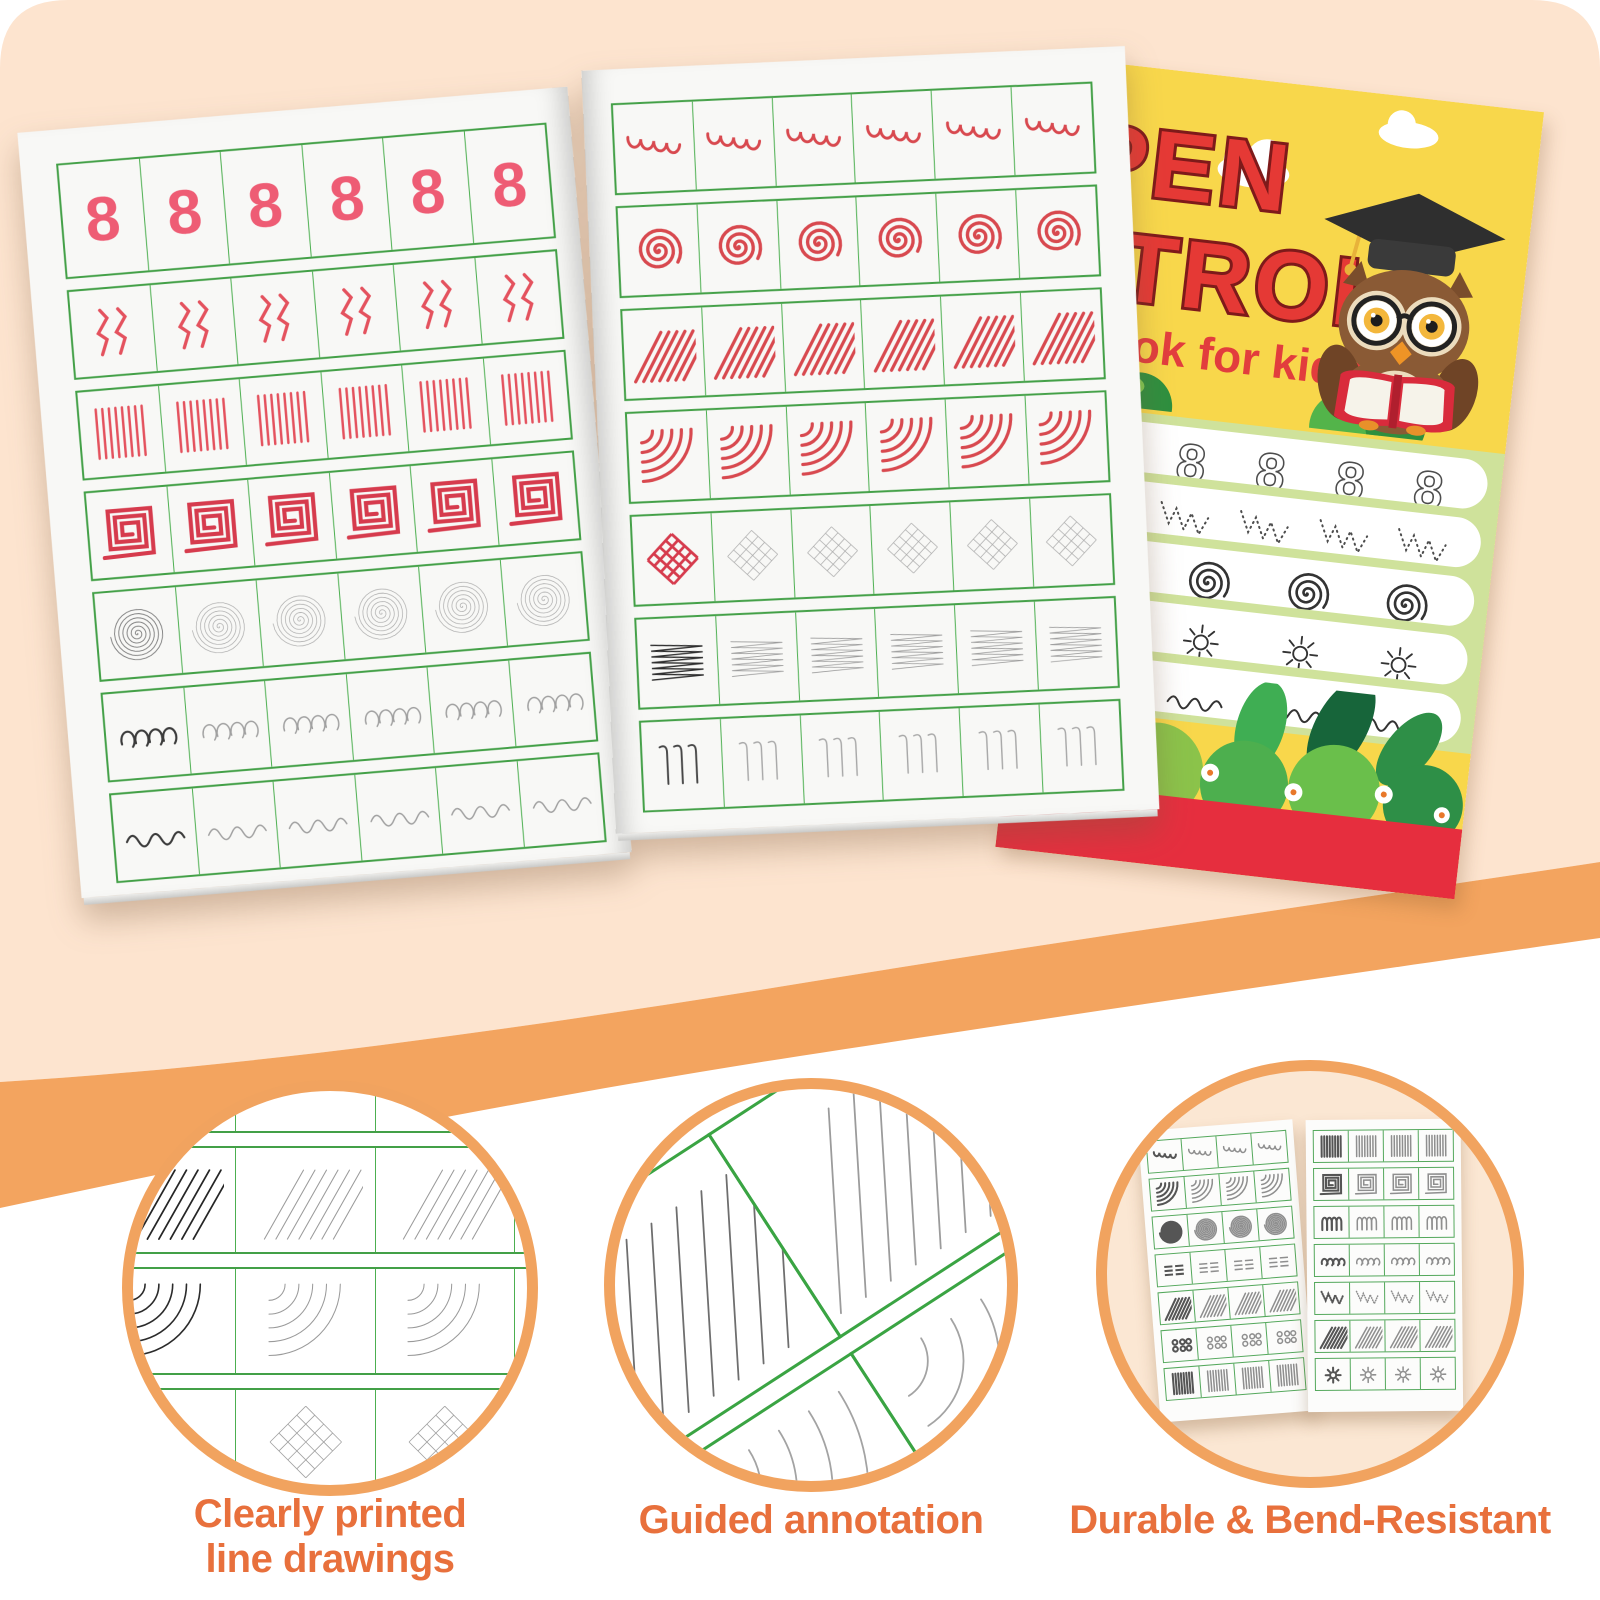 The width and height of the screenshot is (1600, 1600). Describe the element at coordinates (330, 1514) in the screenshot. I see `caption-line: Clearly printed` at that location.